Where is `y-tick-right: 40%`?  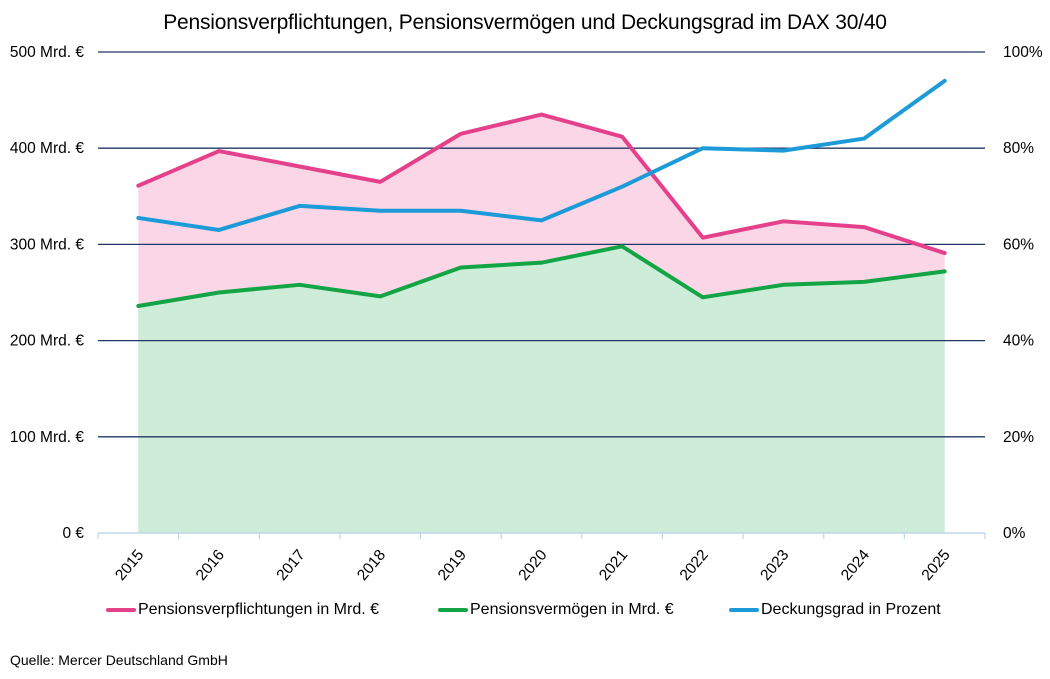
y-tick-right: 40% is located at coordinates (1018, 341).